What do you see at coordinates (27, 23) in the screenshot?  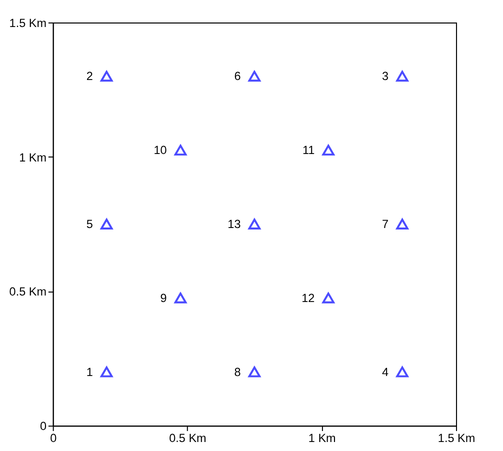 I see `y-tick-label: 1.5 Km` at bounding box center [27, 23].